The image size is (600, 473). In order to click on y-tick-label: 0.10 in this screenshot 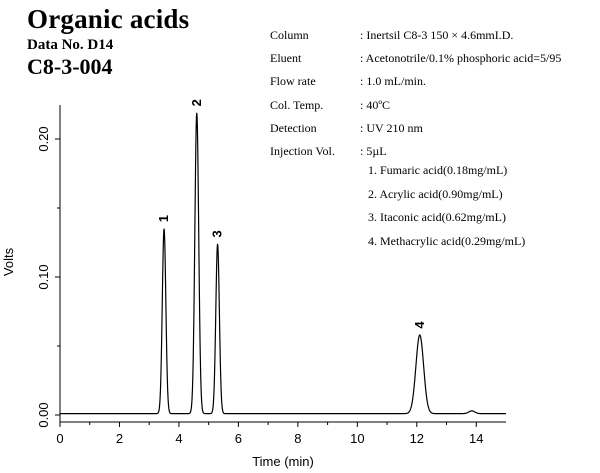, I will do `click(43, 276)`.